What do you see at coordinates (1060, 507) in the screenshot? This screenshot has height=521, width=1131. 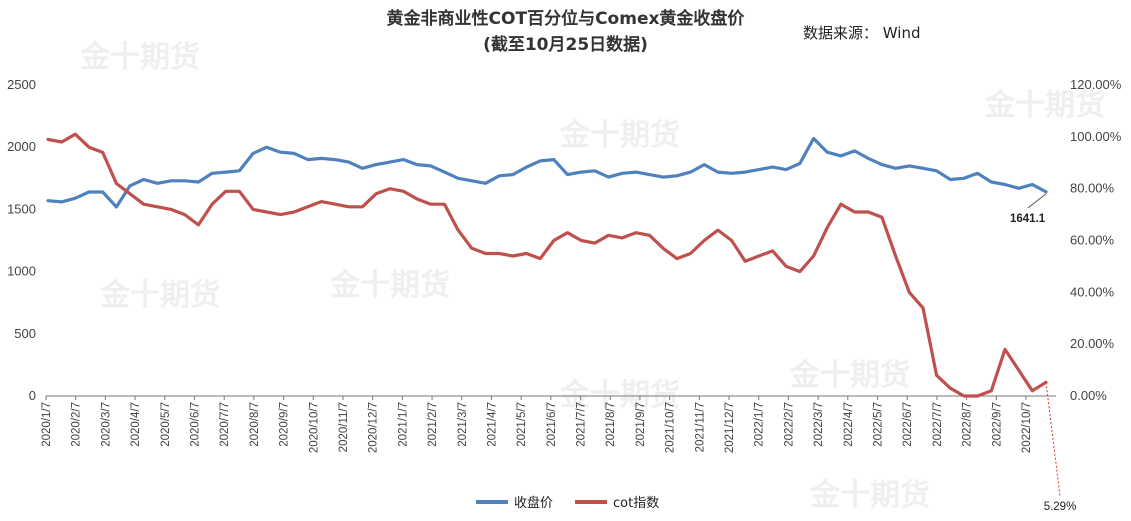 I see `annotation-last-cot: 5.29%` at bounding box center [1060, 507].